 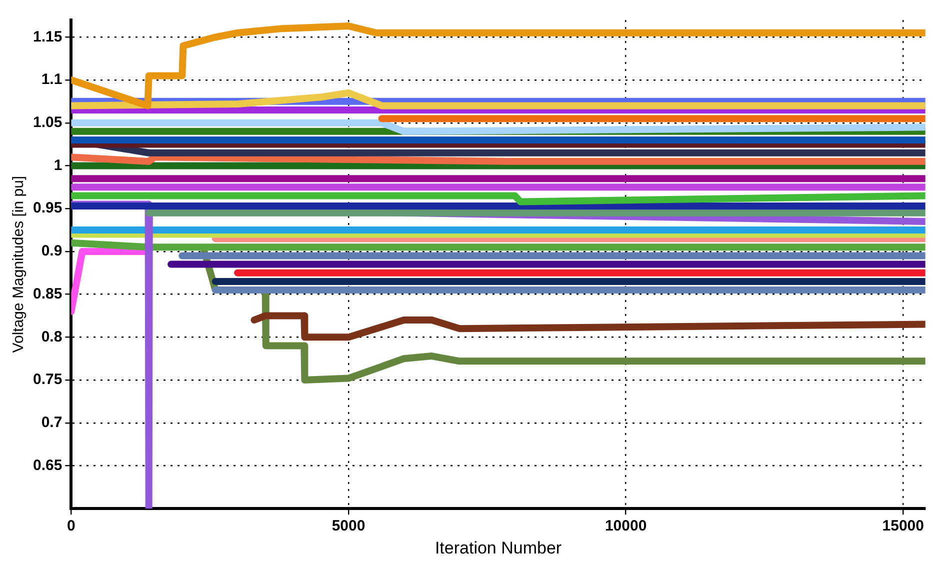 I want to click on x-tick-label: 0, so click(x=71, y=526).